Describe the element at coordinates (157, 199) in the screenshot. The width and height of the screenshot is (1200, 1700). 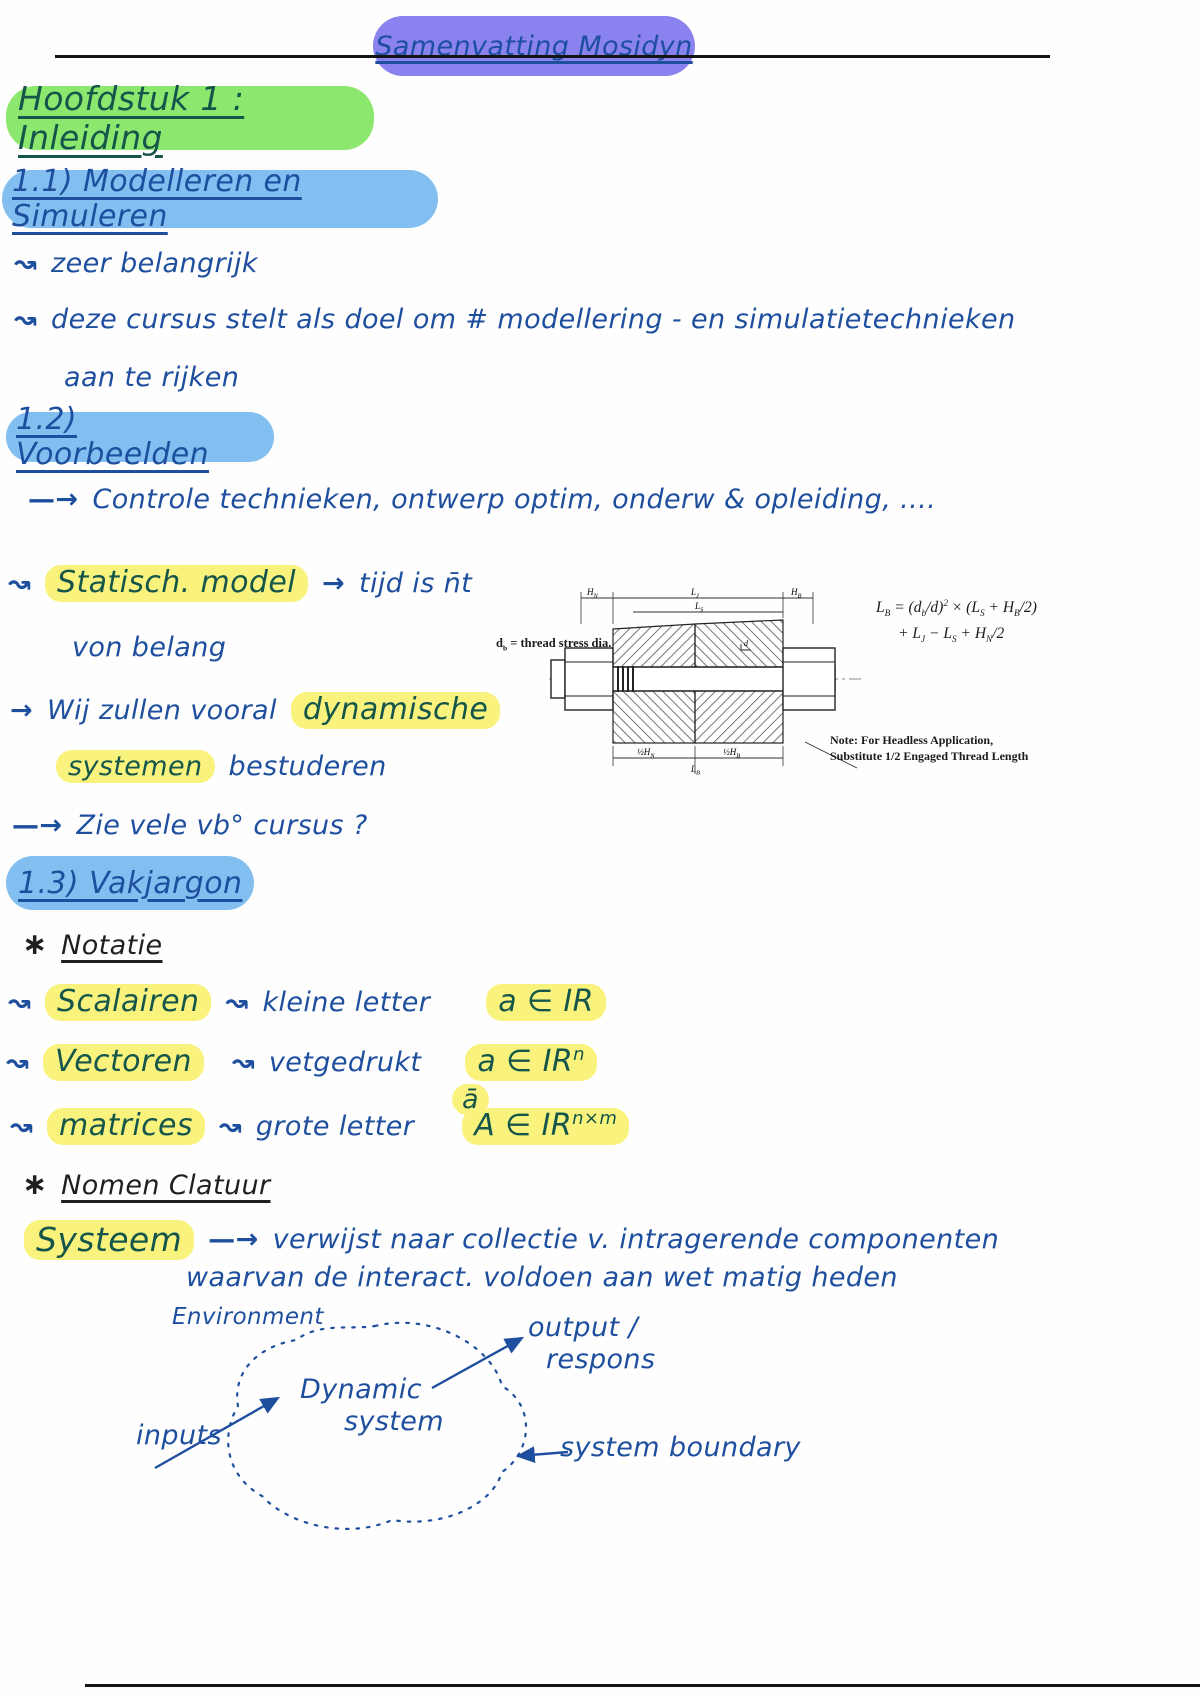
I see `section-1-1-heading: 1.1) Modelleren en Simuleren` at that location.